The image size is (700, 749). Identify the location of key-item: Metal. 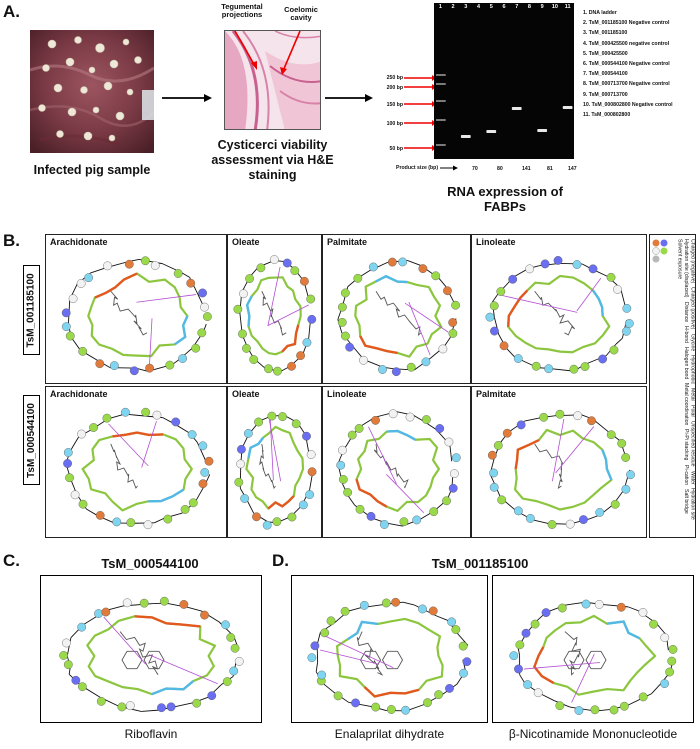
(692, 394).